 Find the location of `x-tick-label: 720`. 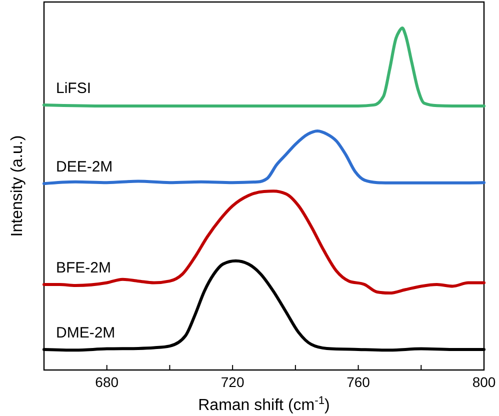

x-tick-label: 720 is located at coordinates (232, 382).